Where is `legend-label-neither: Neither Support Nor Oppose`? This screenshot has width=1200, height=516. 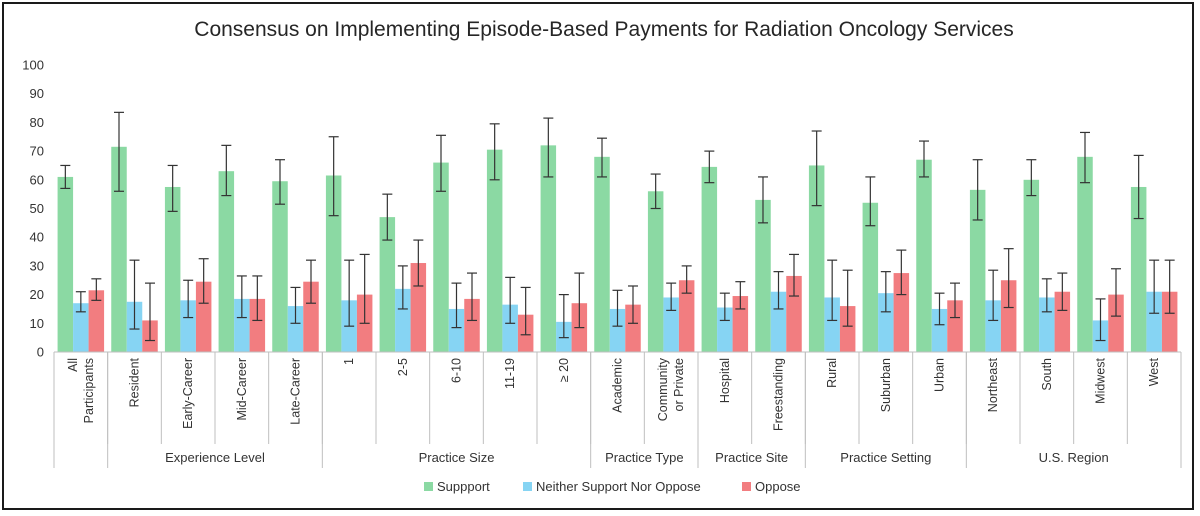
legend-label-neither: Neither Support Nor Oppose is located at coordinates (618, 486).